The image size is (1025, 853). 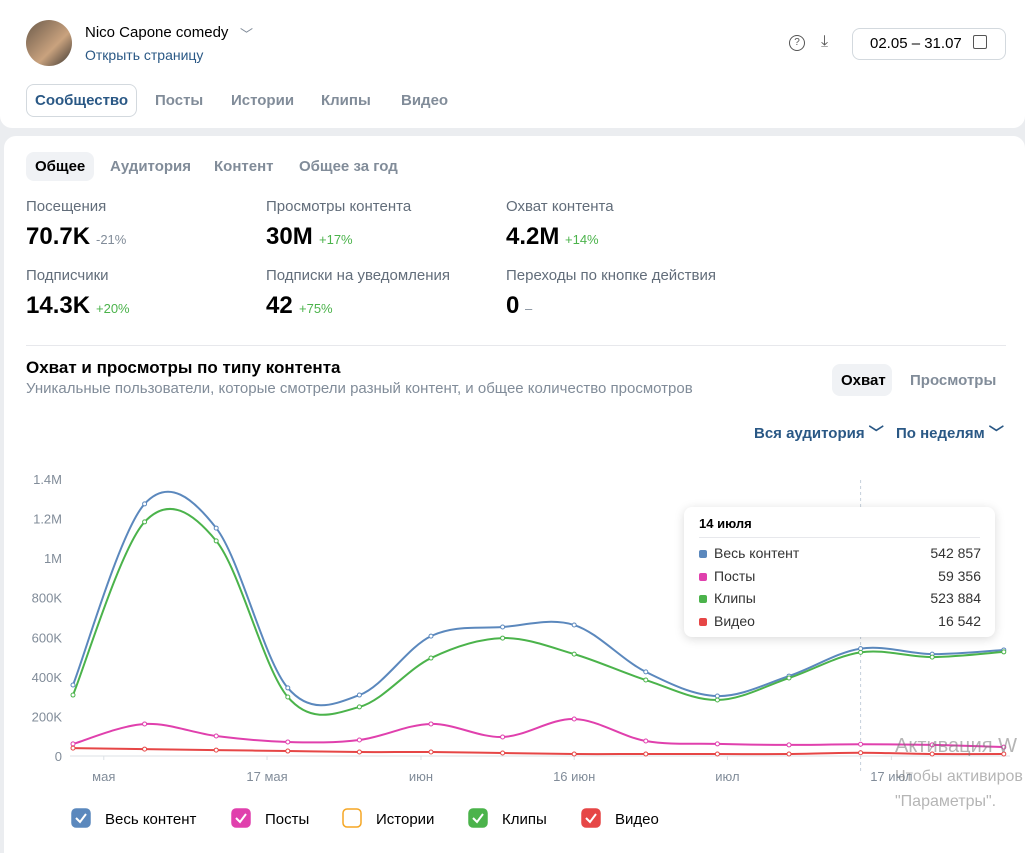 I want to click on stat-label: Посещения, so click(x=66, y=206).